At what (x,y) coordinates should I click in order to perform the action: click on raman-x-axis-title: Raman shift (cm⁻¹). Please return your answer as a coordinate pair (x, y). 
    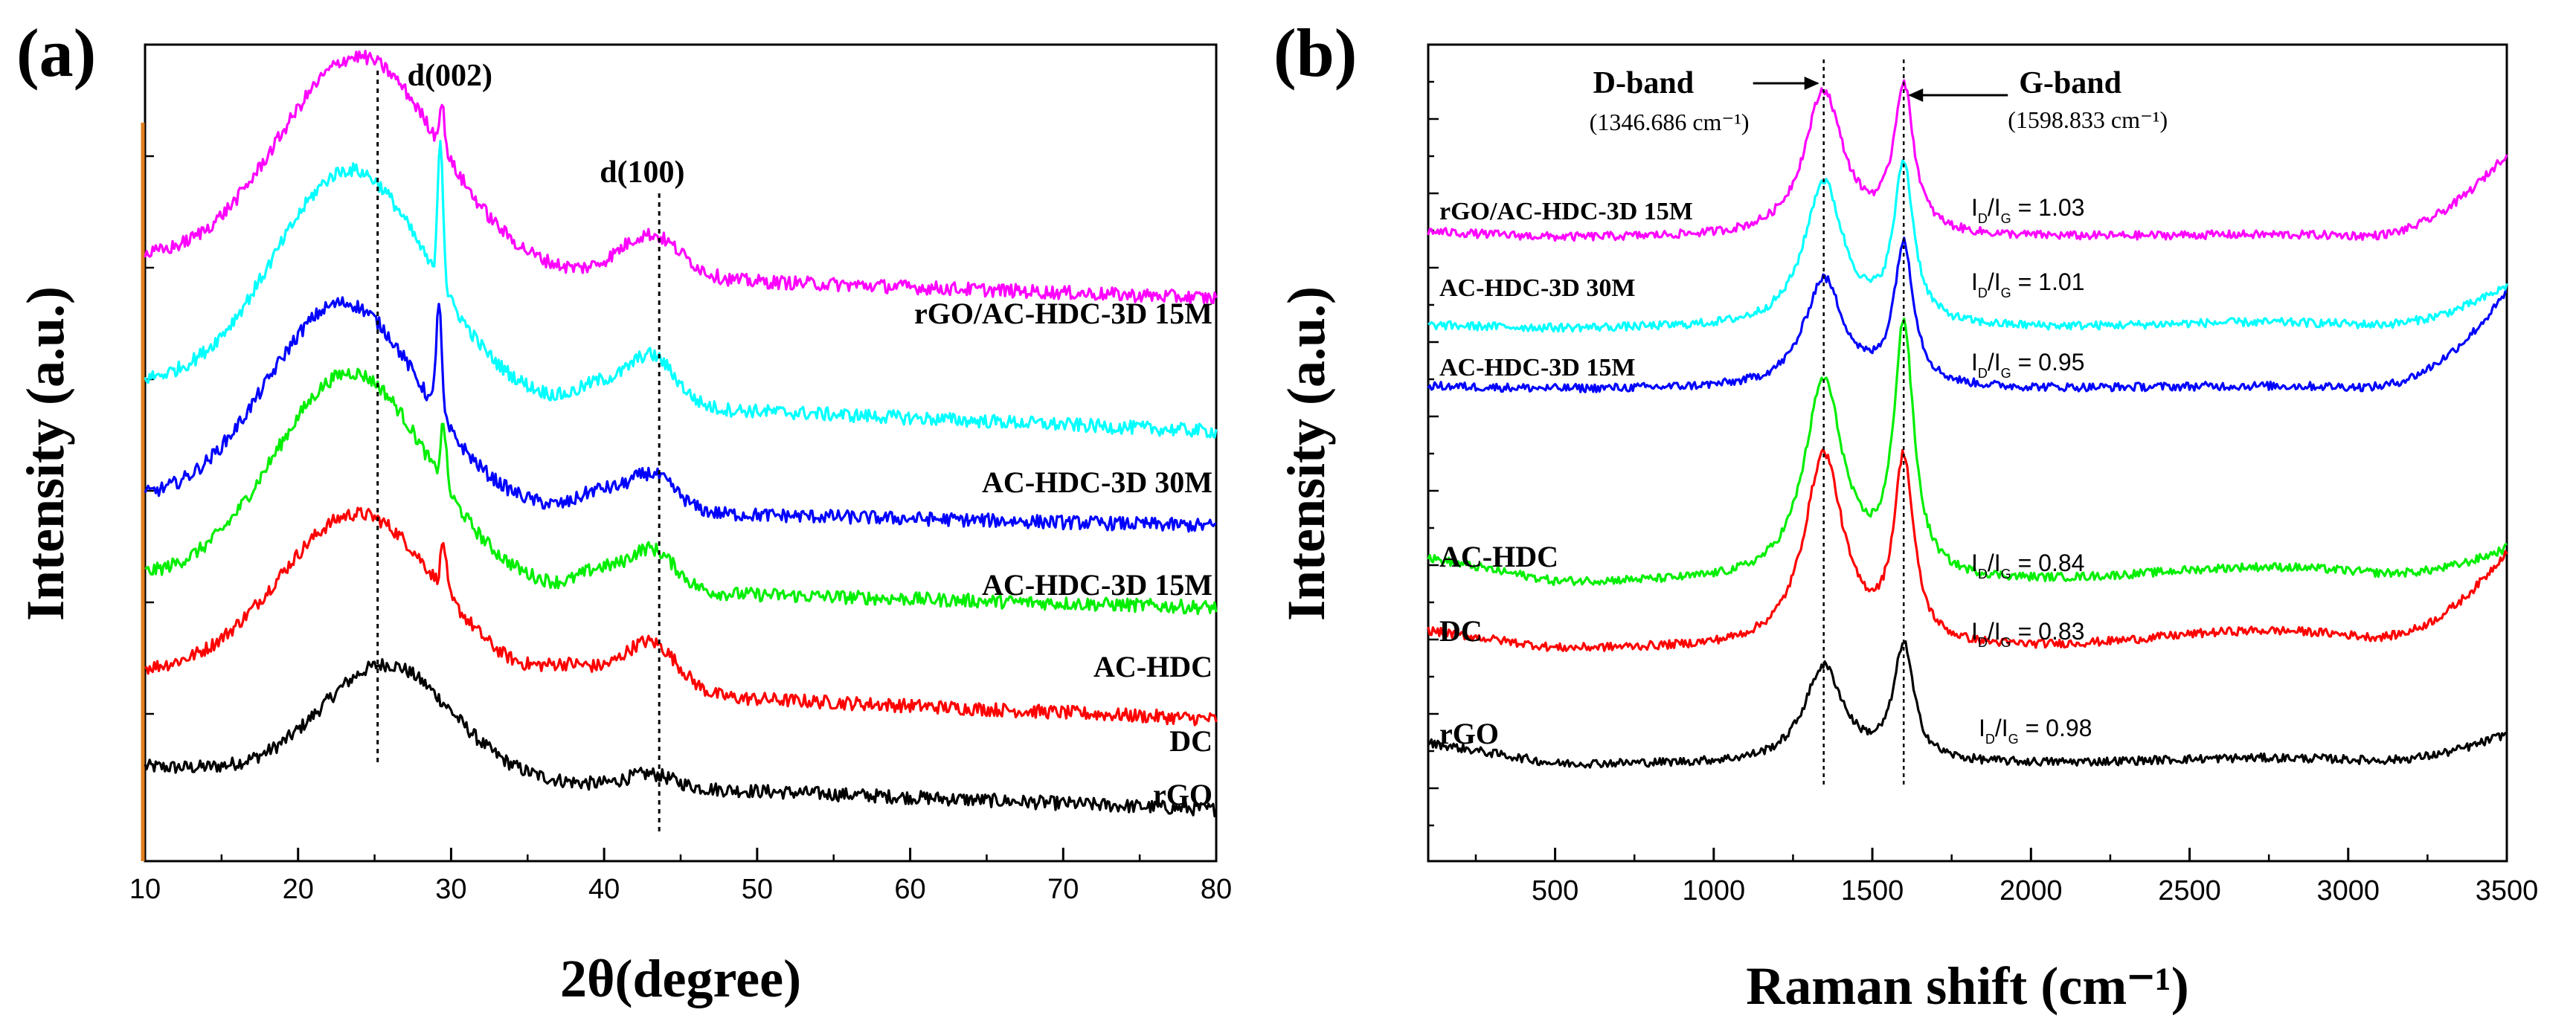
    Looking at the image, I should click on (1967, 986).